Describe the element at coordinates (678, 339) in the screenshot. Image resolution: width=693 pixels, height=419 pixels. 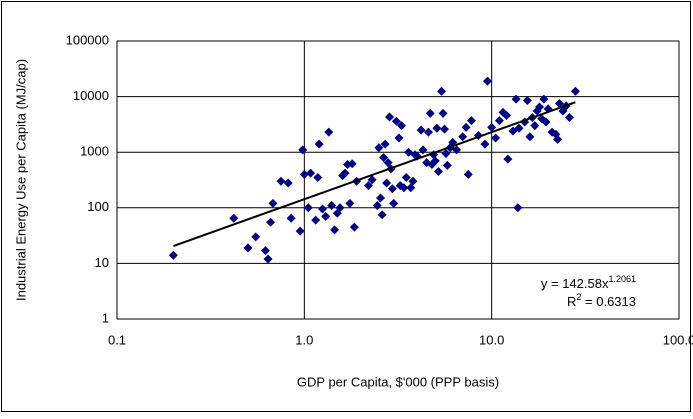
I see `x-tick-label: 100.0` at that location.